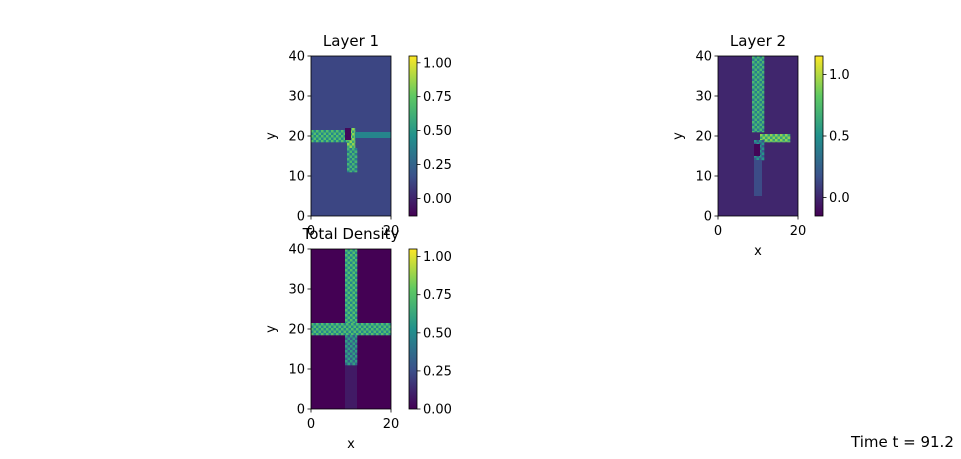  What do you see at coordinates (296, 57) in the screenshot?
I see `y-tick-label: 40` at bounding box center [296, 57].